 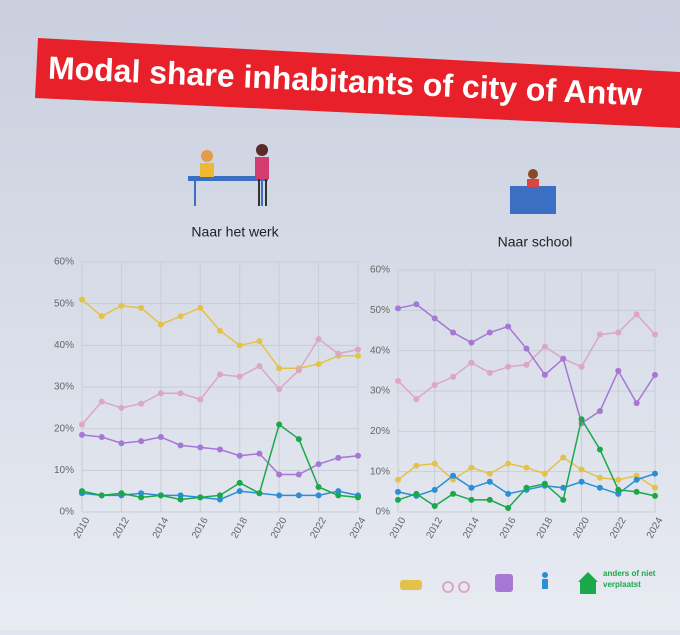 What do you see at coordinates (380, 310) in the screenshot?
I see `y-tick-label: 50%` at bounding box center [380, 310].